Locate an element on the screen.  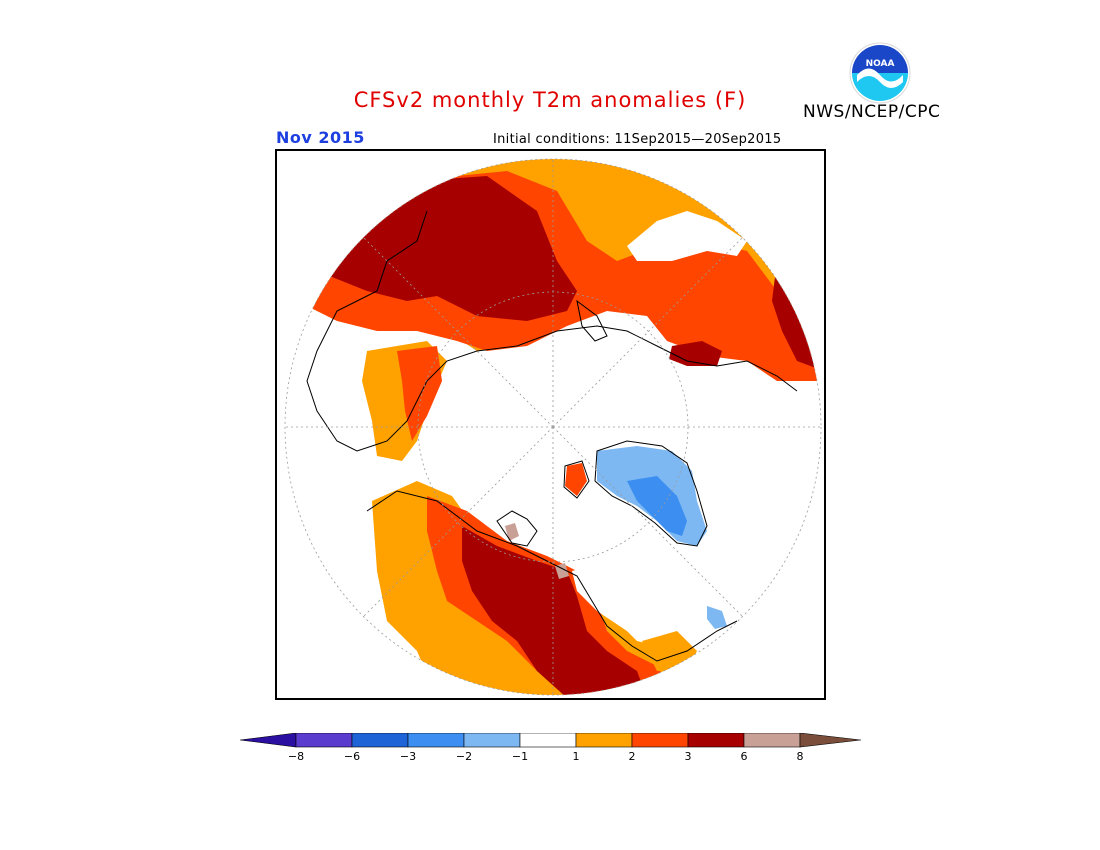
anomaly-region-iceland-lightblue is located at coordinates (717, 617).